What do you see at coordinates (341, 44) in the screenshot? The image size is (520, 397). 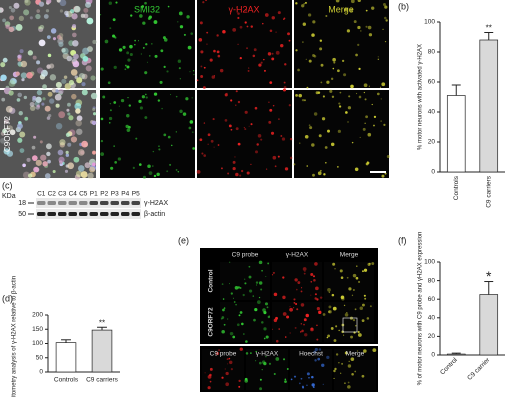 I see `micrograph` at bounding box center [341, 44].